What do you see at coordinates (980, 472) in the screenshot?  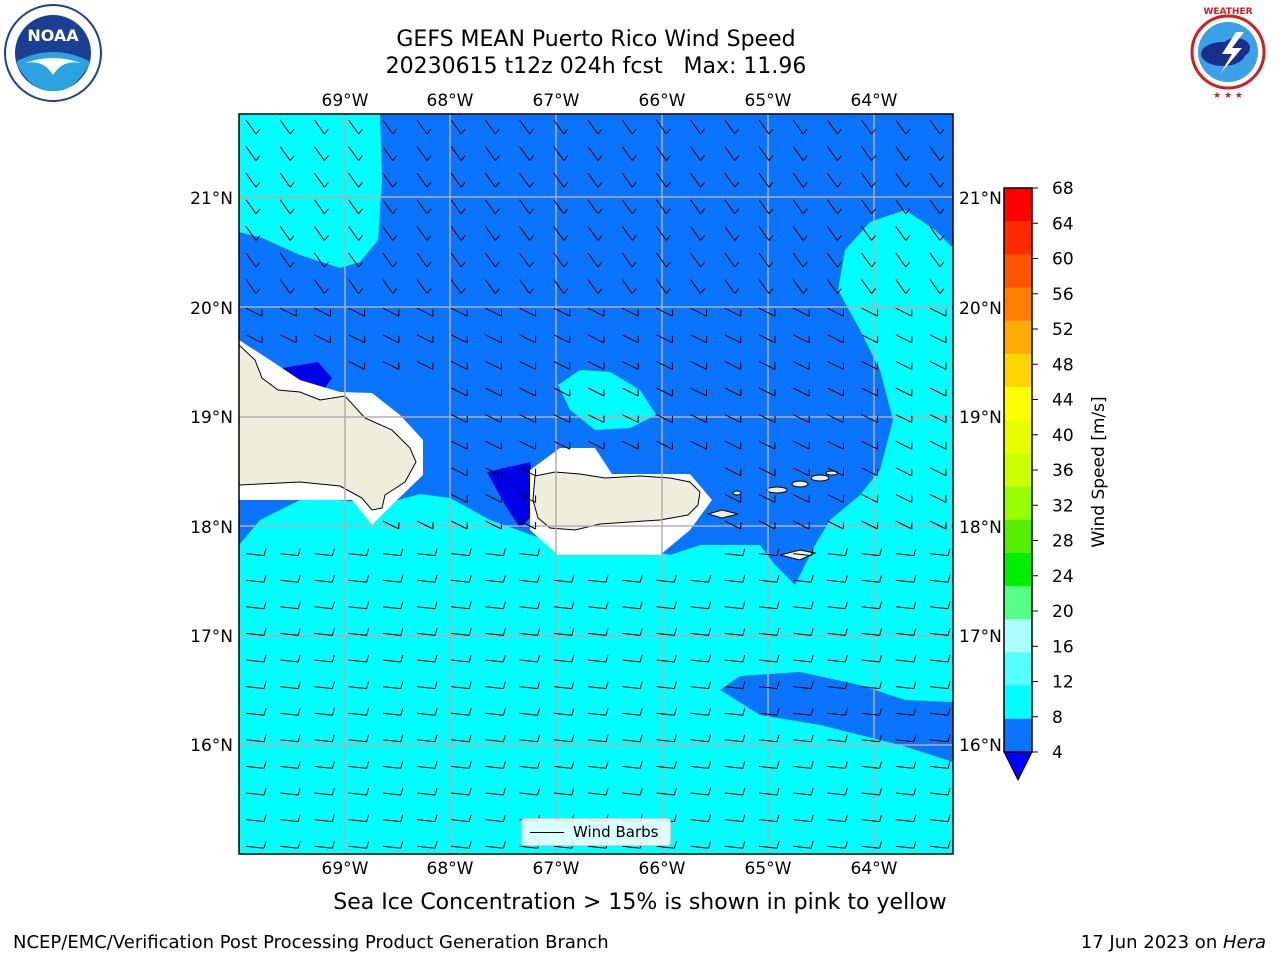 I see `lat-ticks-right: 21°N 20°N 19°N 18°N 17°N 16°N` at bounding box center [980, 472].